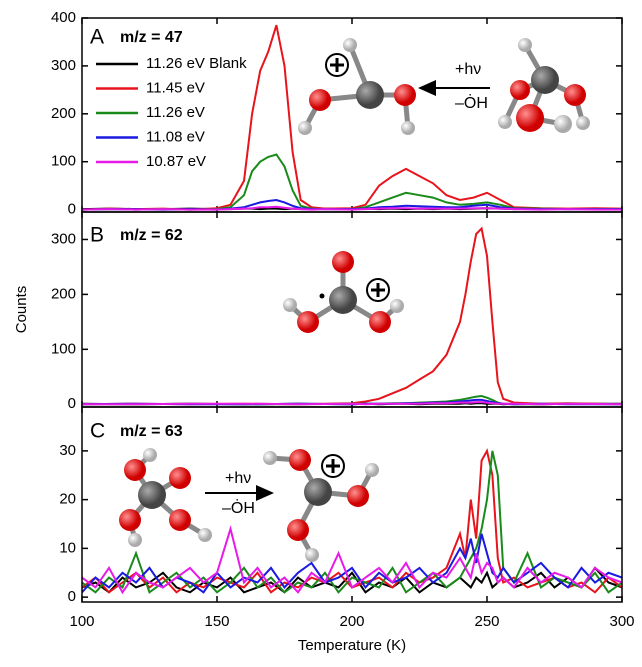 This screenshot has width=642, height=667. Describe the element at coordinates (544, 85) in the screenshot. I see `molecule-methanetriol` at that location.